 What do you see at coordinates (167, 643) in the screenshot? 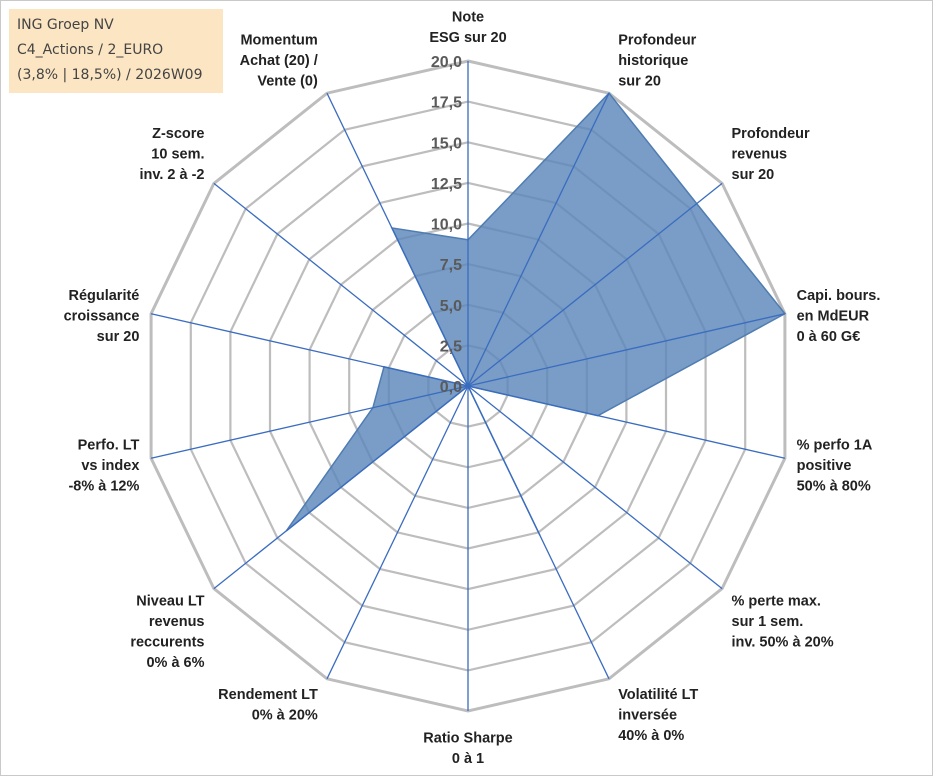
I see `category-label: reccurents` at bounding box center [167, 643].